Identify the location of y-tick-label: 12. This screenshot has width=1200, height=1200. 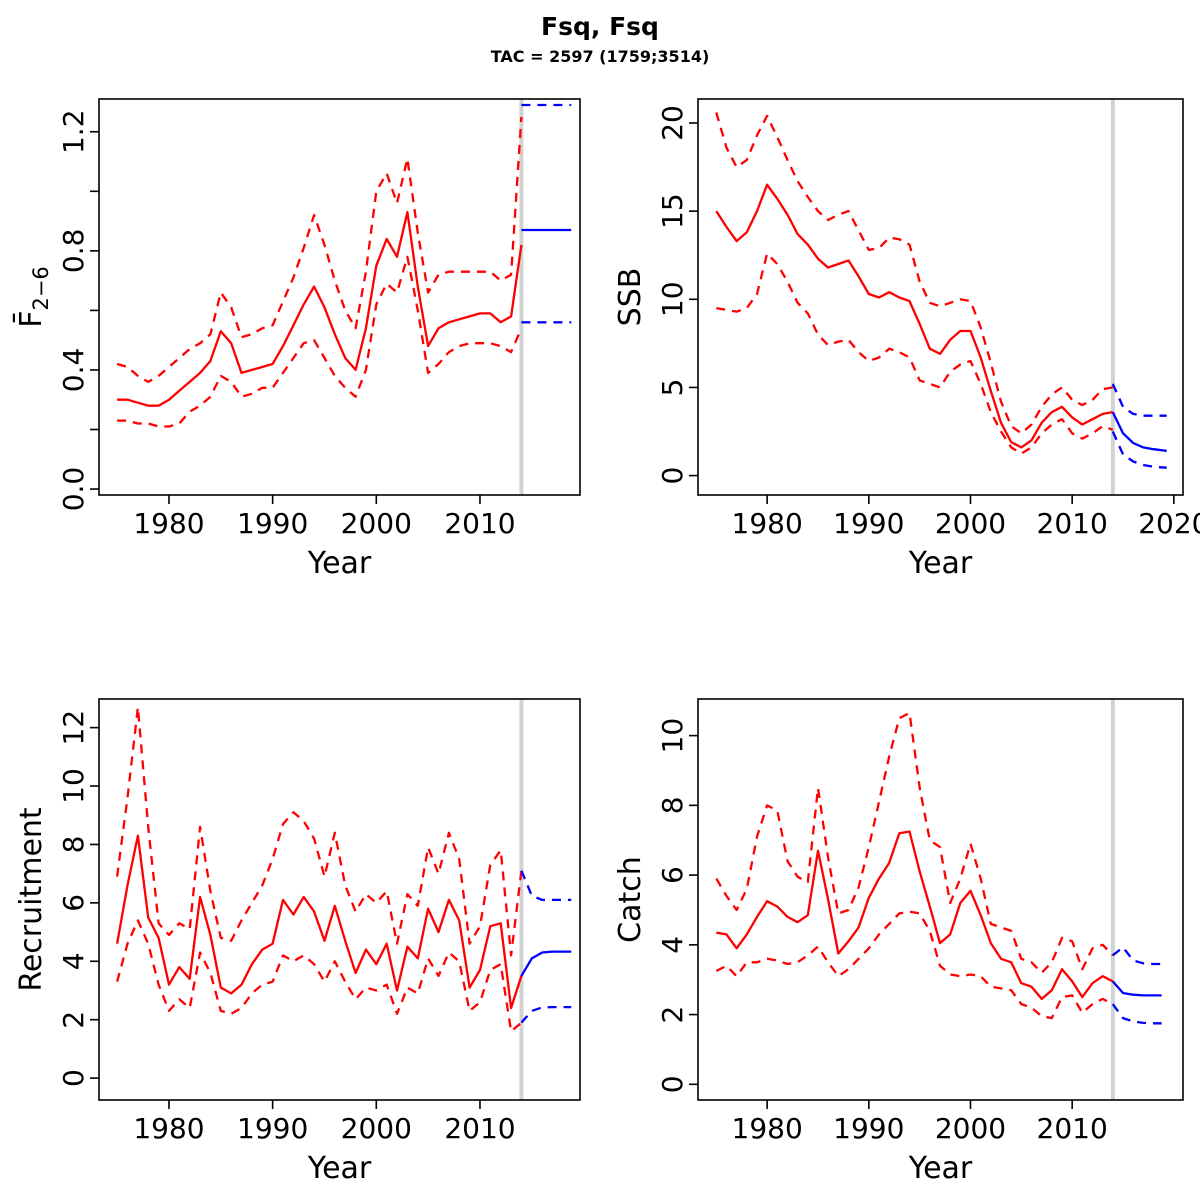
(73, 728).